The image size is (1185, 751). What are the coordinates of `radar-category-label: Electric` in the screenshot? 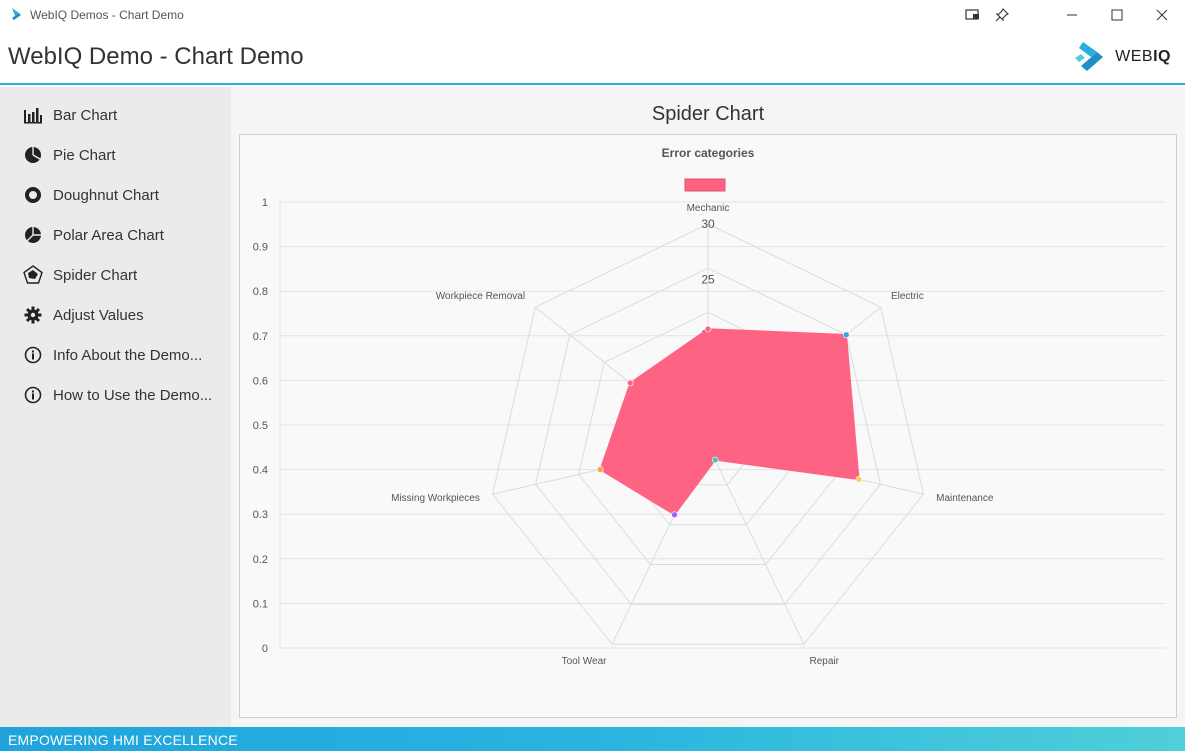 It's located at (907, 296).